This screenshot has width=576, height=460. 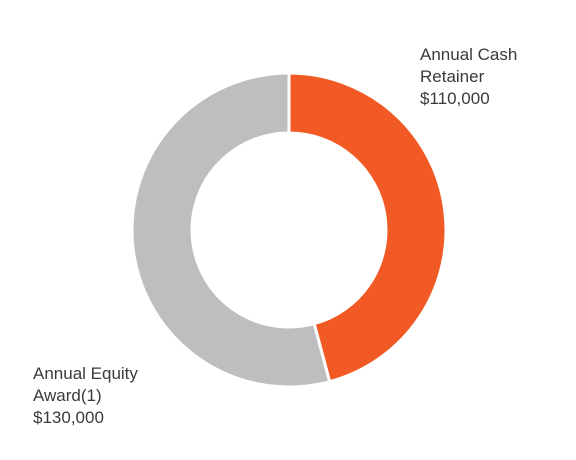 I want to click on slice-label-line: Annual Cash, so click(x=469, y=54).